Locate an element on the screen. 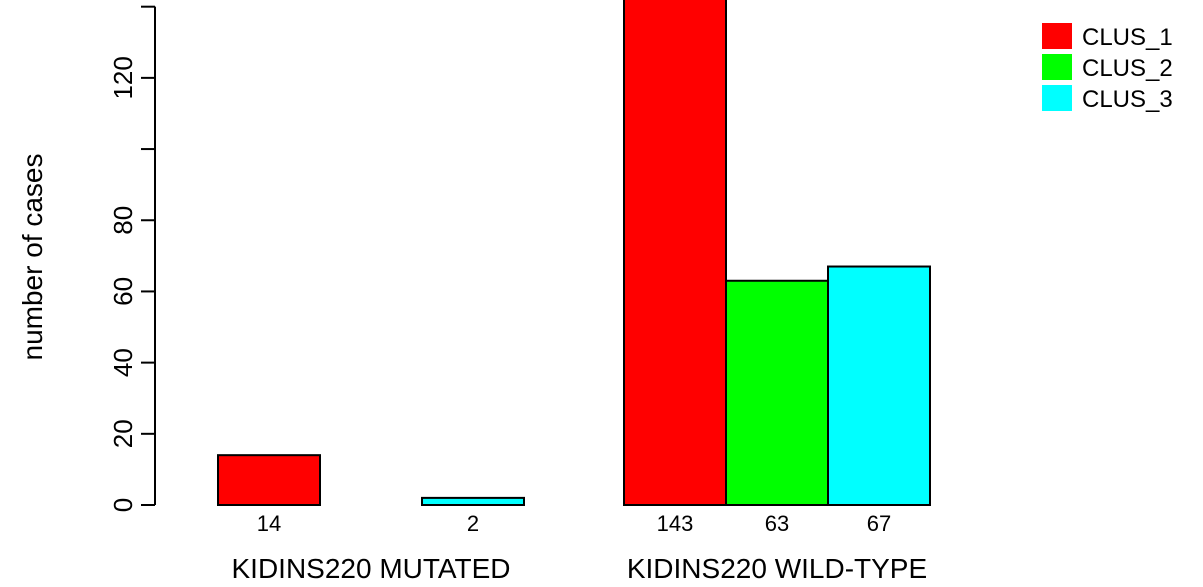  category-label: KIDINS220 WILD-TYPE is located at coordinates (777, 568).